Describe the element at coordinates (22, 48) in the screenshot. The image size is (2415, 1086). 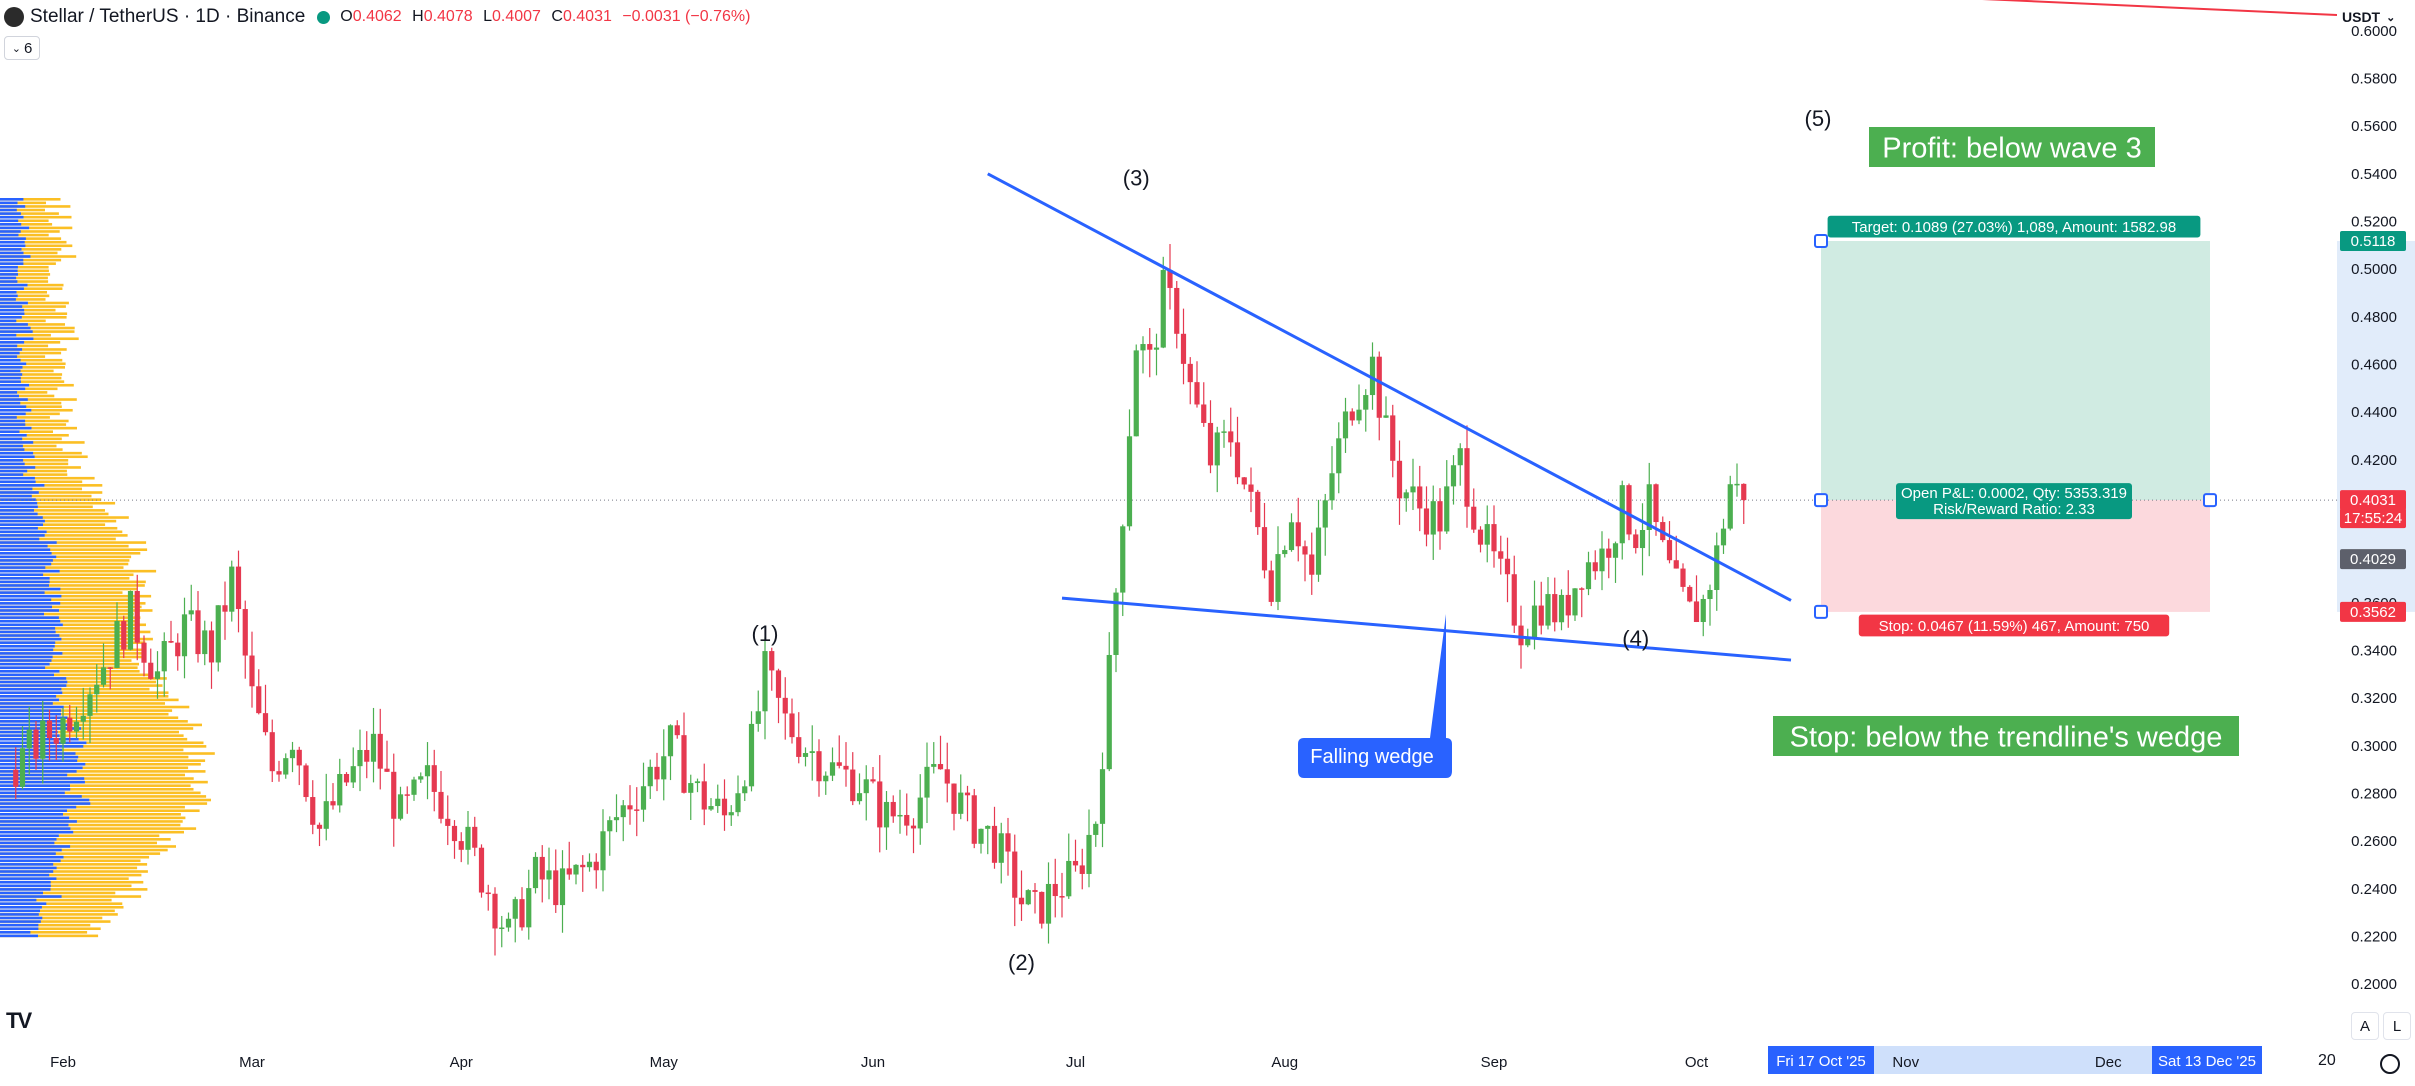
I see `indicators-collapse-button: ⌄ 6` at that location.